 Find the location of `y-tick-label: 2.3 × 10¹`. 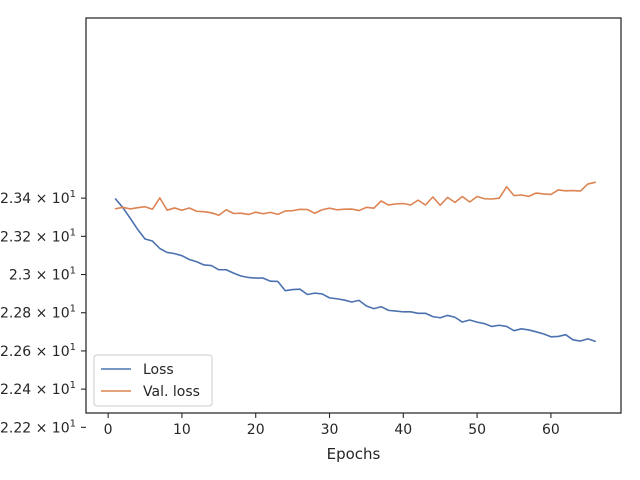

y-tick-label: 2.3 × 10¹ is located at coordinates (42, 275).